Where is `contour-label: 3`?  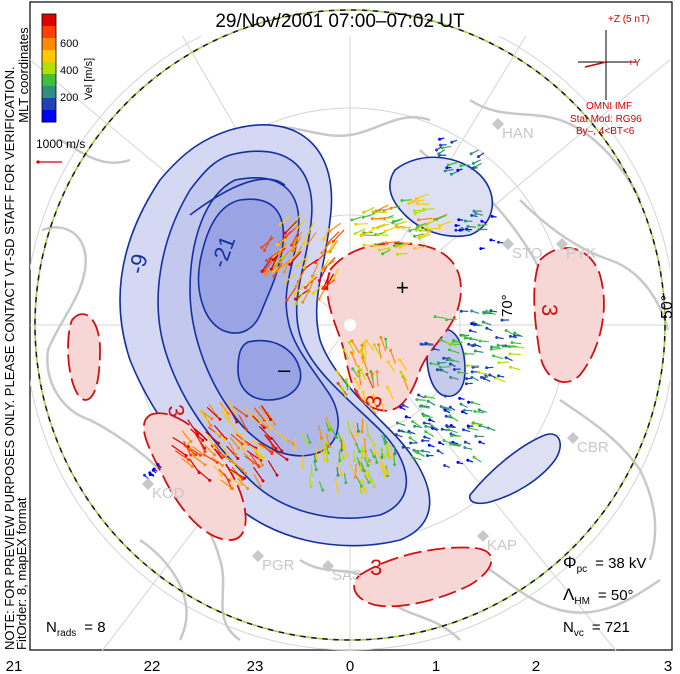 contour-label: 3 is located at coordinates (549, 310).